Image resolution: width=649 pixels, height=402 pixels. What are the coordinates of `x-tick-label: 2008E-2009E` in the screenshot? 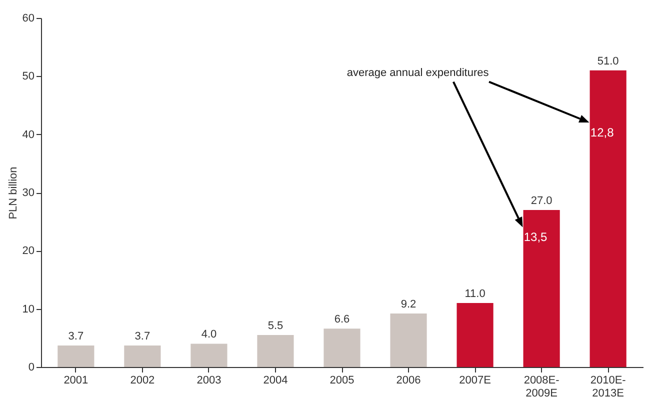 It's located at (542, 387).